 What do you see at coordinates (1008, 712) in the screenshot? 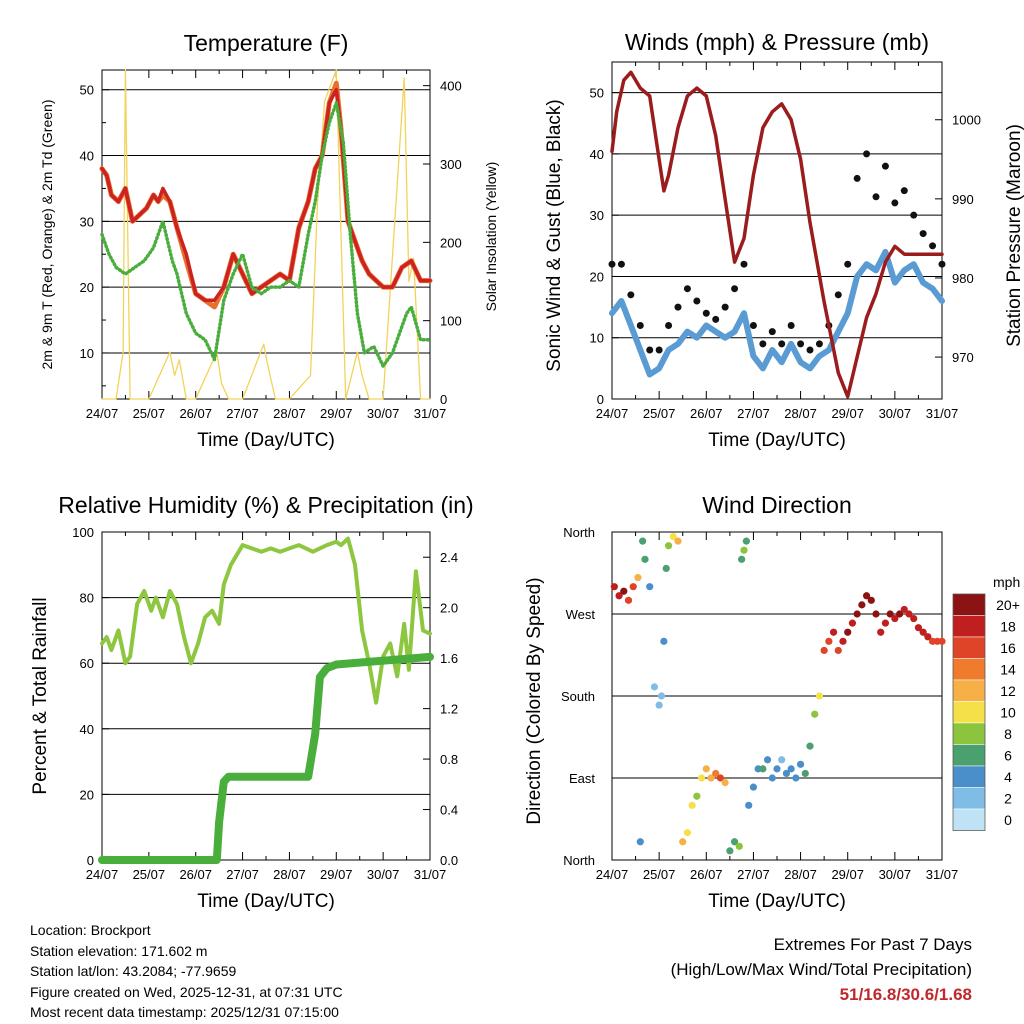
I see `colorbar-label: 10` at bounding box center [1008, 712].